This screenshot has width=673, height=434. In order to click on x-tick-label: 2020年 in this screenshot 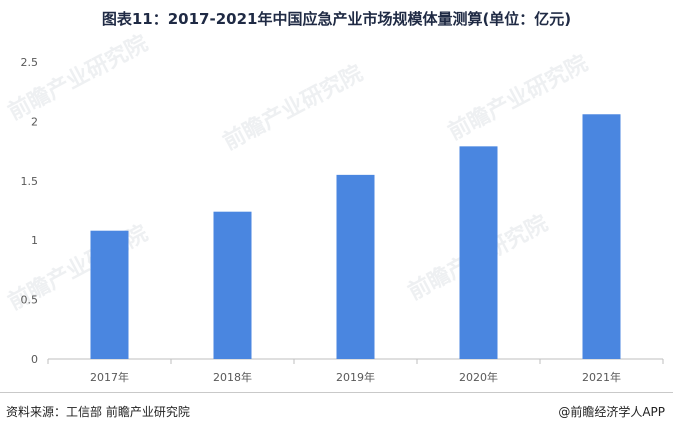, I will do `click(478, 377)`.